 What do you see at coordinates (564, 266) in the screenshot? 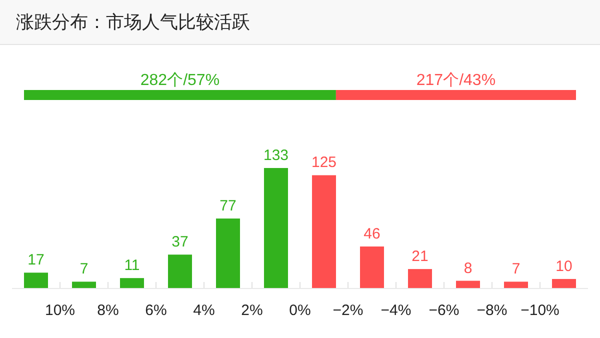
I see `data-label: 10` at bounding box center [564, 266].